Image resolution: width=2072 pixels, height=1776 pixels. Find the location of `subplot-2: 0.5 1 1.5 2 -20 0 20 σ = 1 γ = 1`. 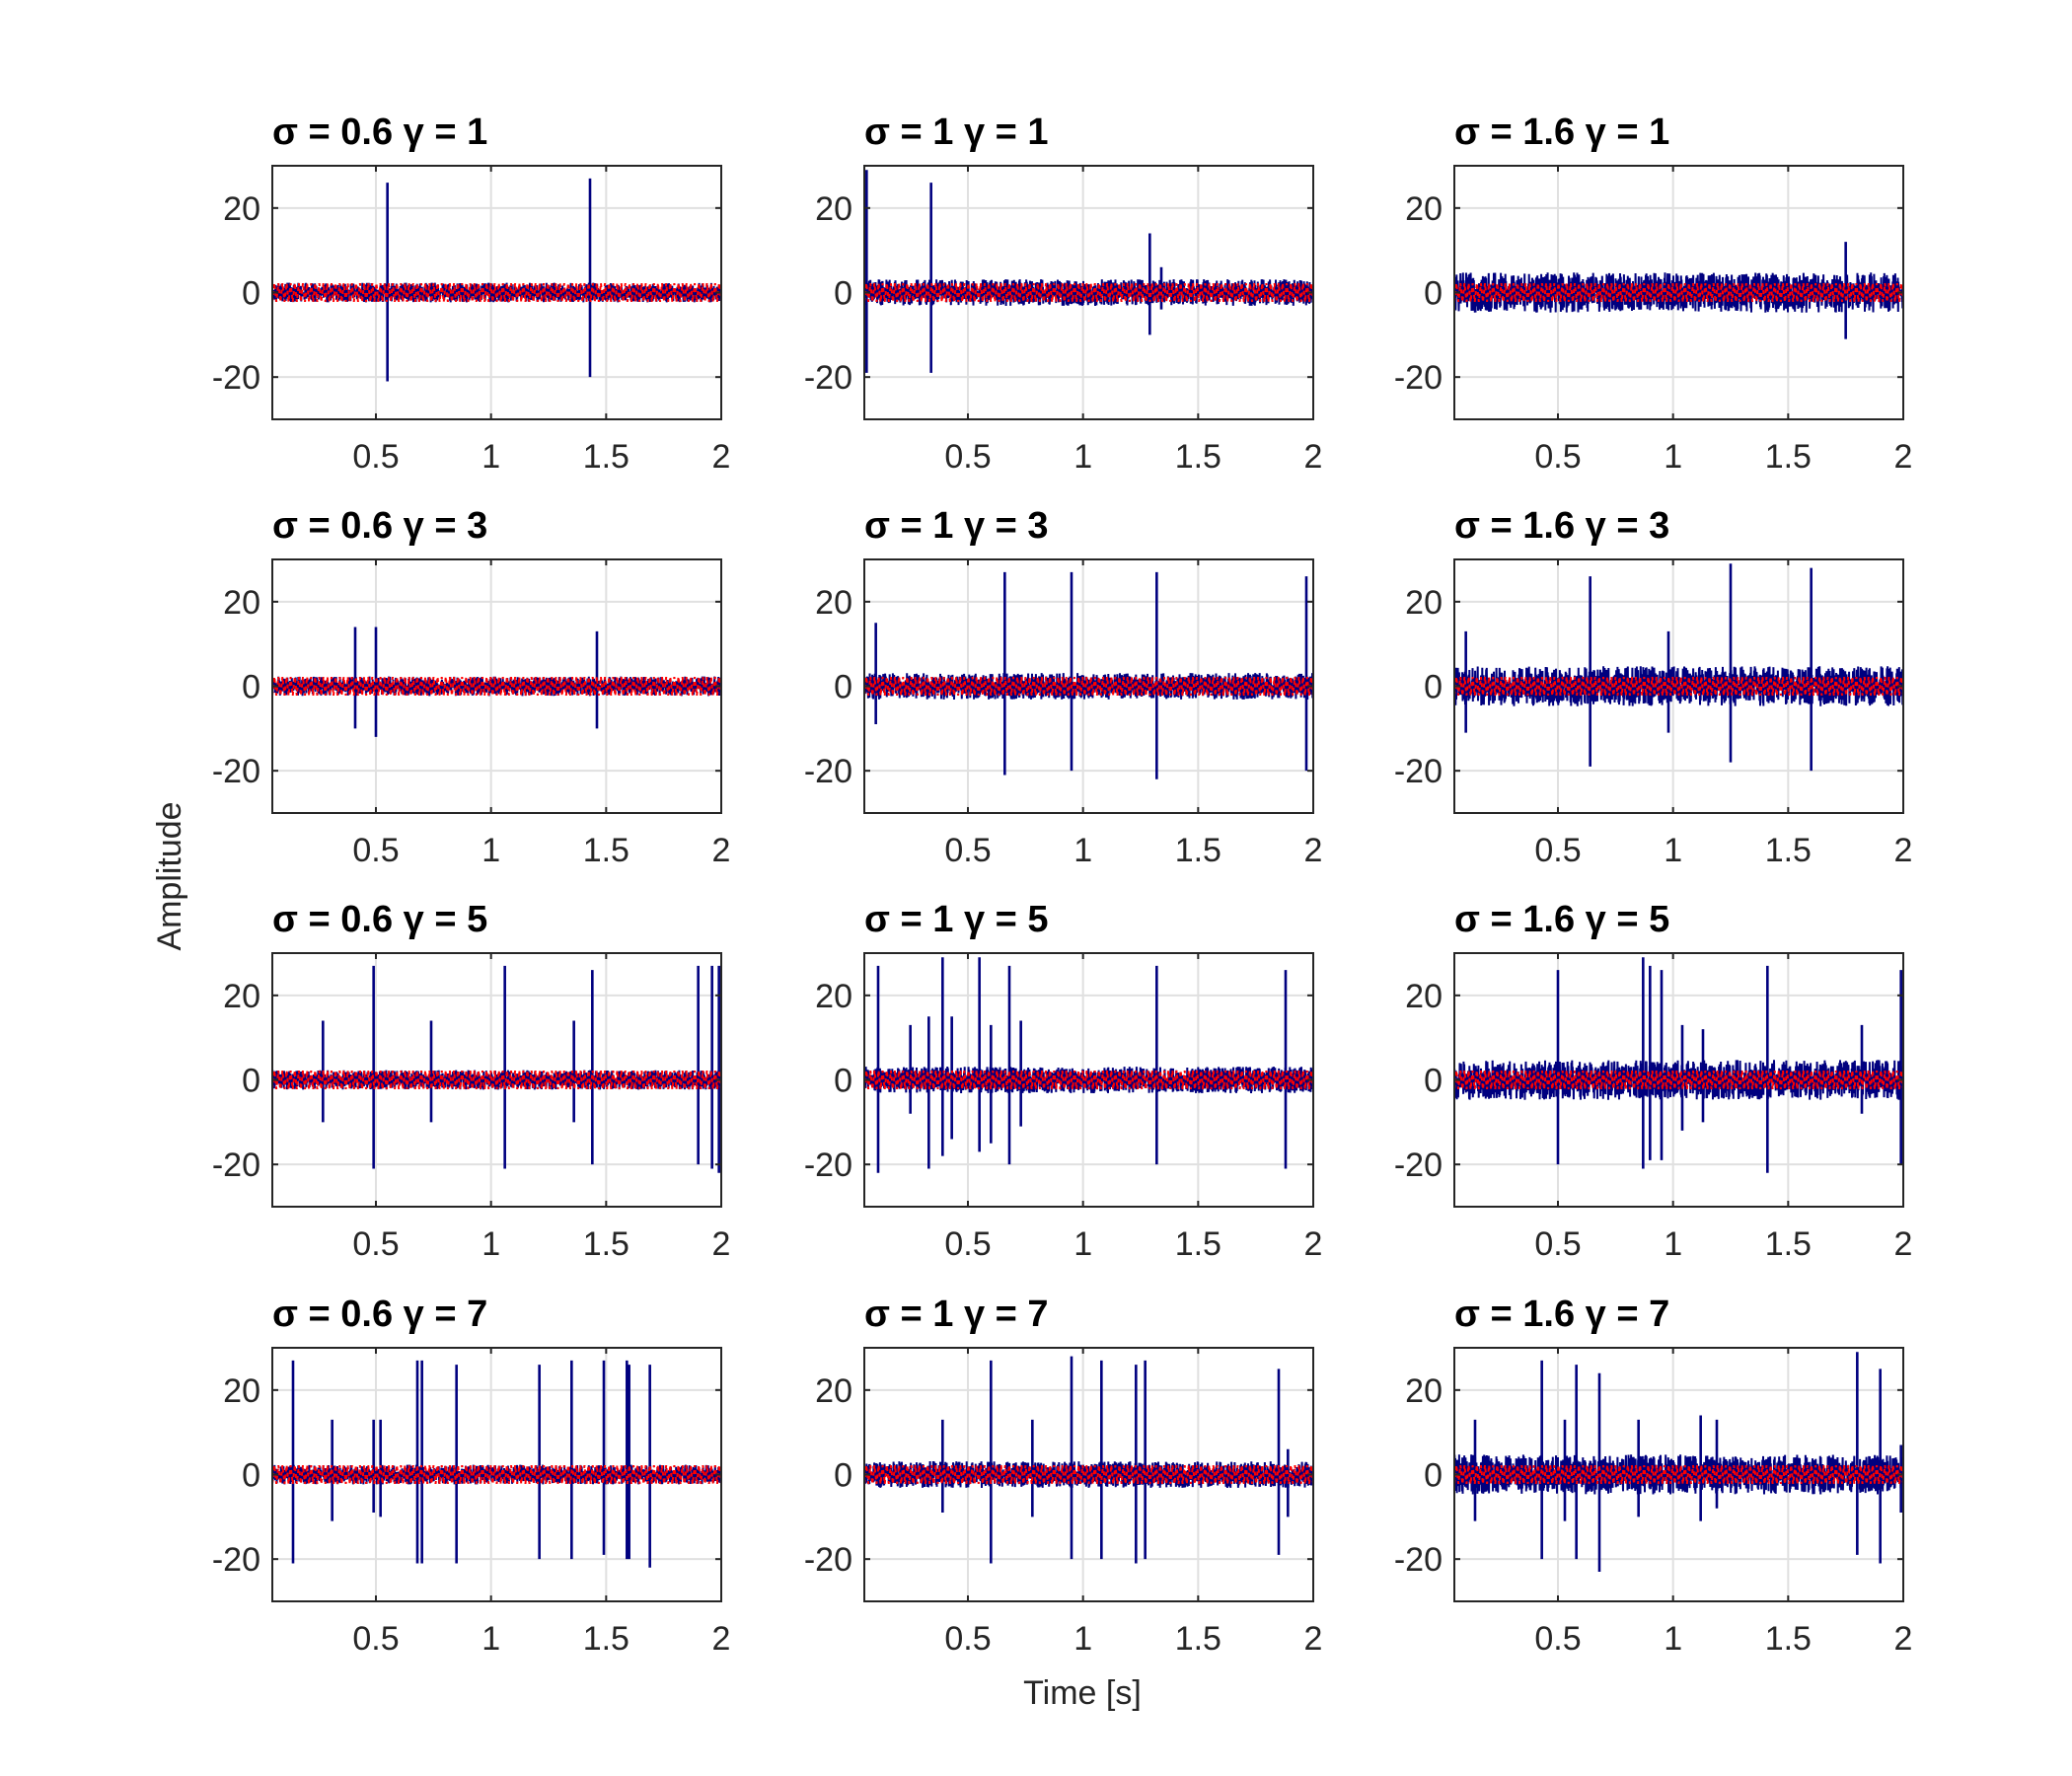

subplot-2: 0.5 1 1.5 2 -20 0 20 σ = 1 γ = 1 is located at coordinates (1063, 294).